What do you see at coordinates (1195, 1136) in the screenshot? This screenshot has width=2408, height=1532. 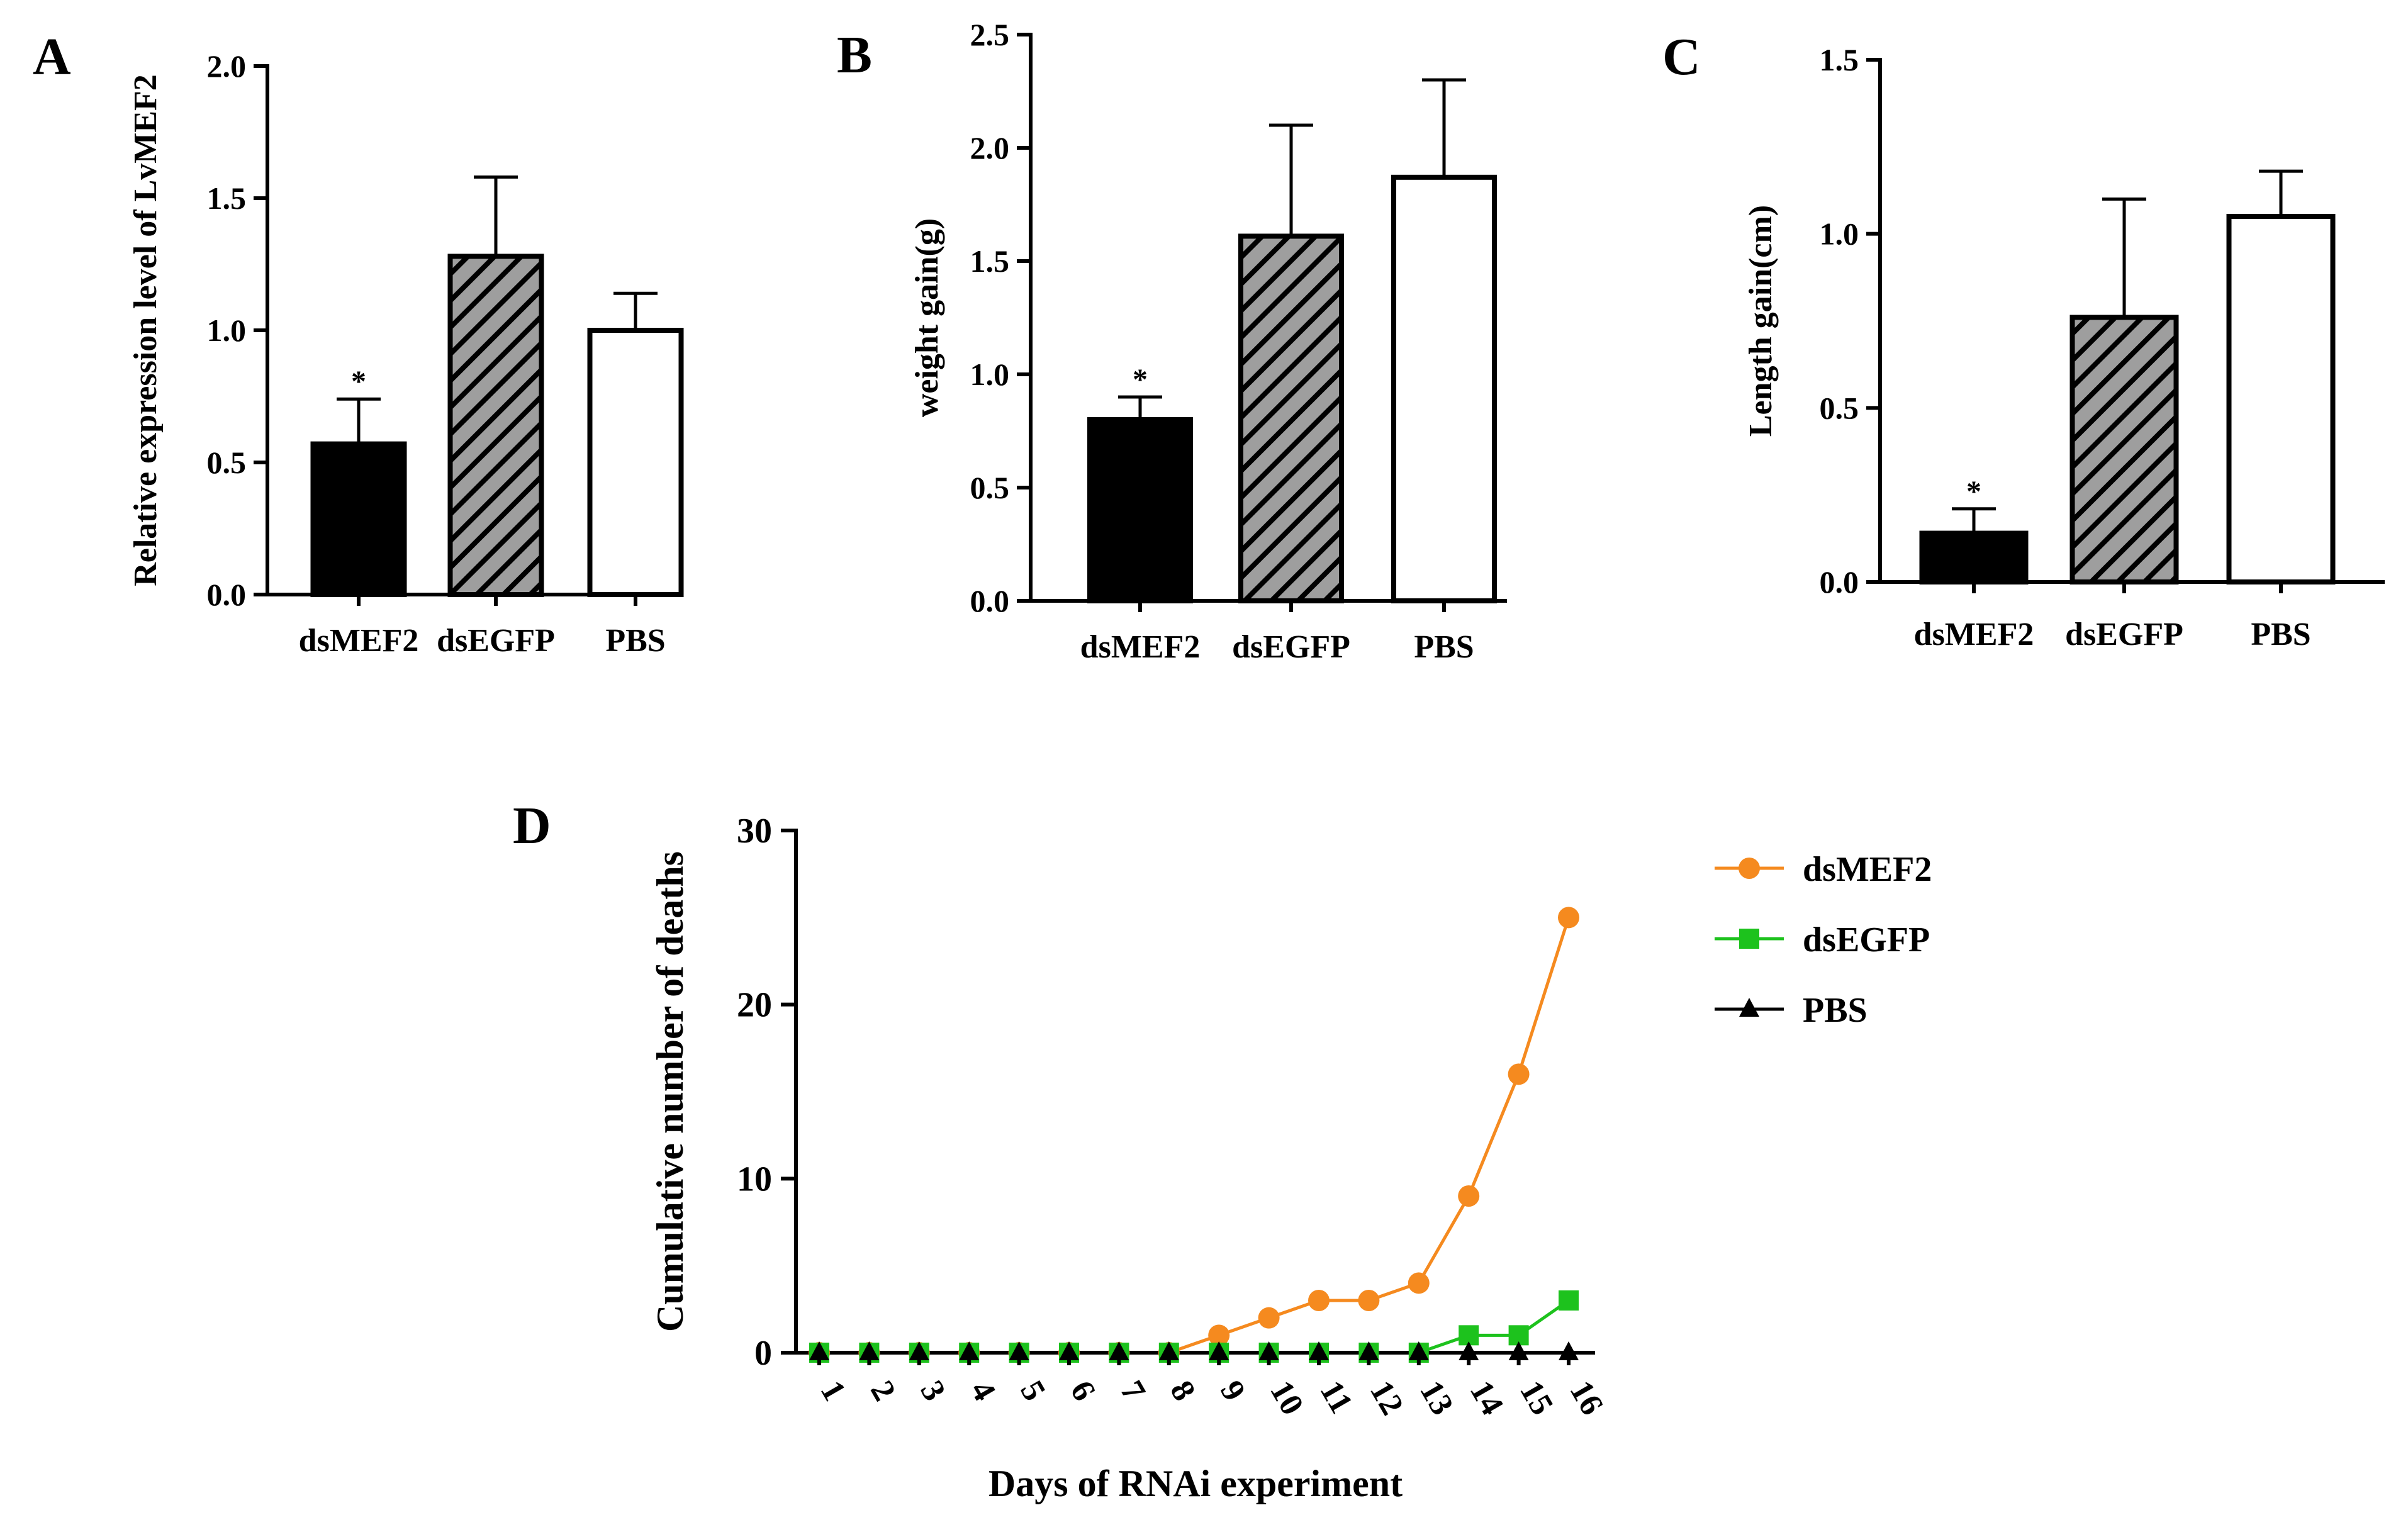 I see `series-line-dsmef2` at bounding box center [1195, 1136].